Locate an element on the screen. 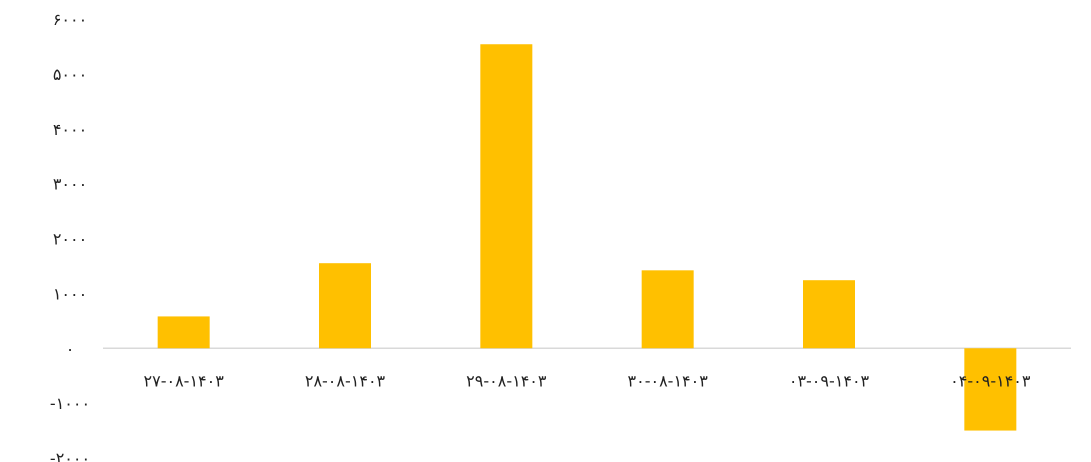  y-tick-label: ۵۰۰۰ is located at coordinates (70, 74).